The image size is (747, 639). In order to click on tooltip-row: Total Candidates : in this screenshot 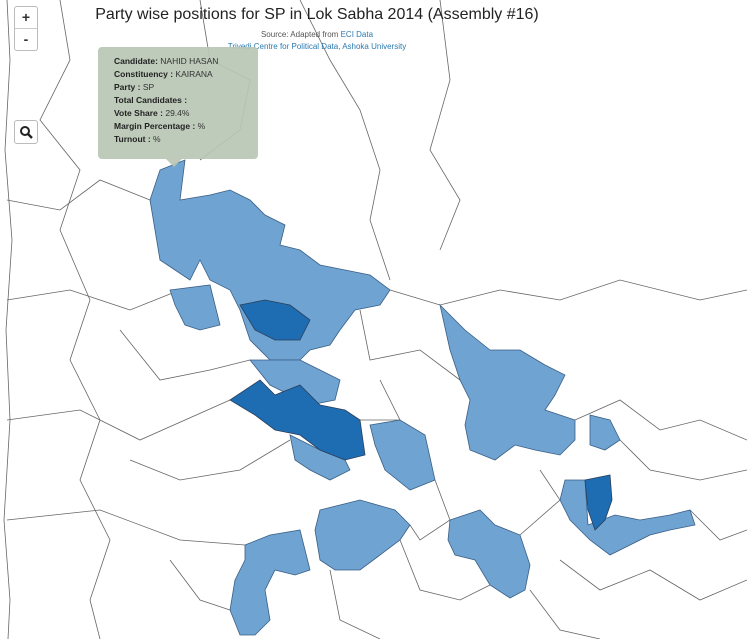, I will do `click(183, 100)`.